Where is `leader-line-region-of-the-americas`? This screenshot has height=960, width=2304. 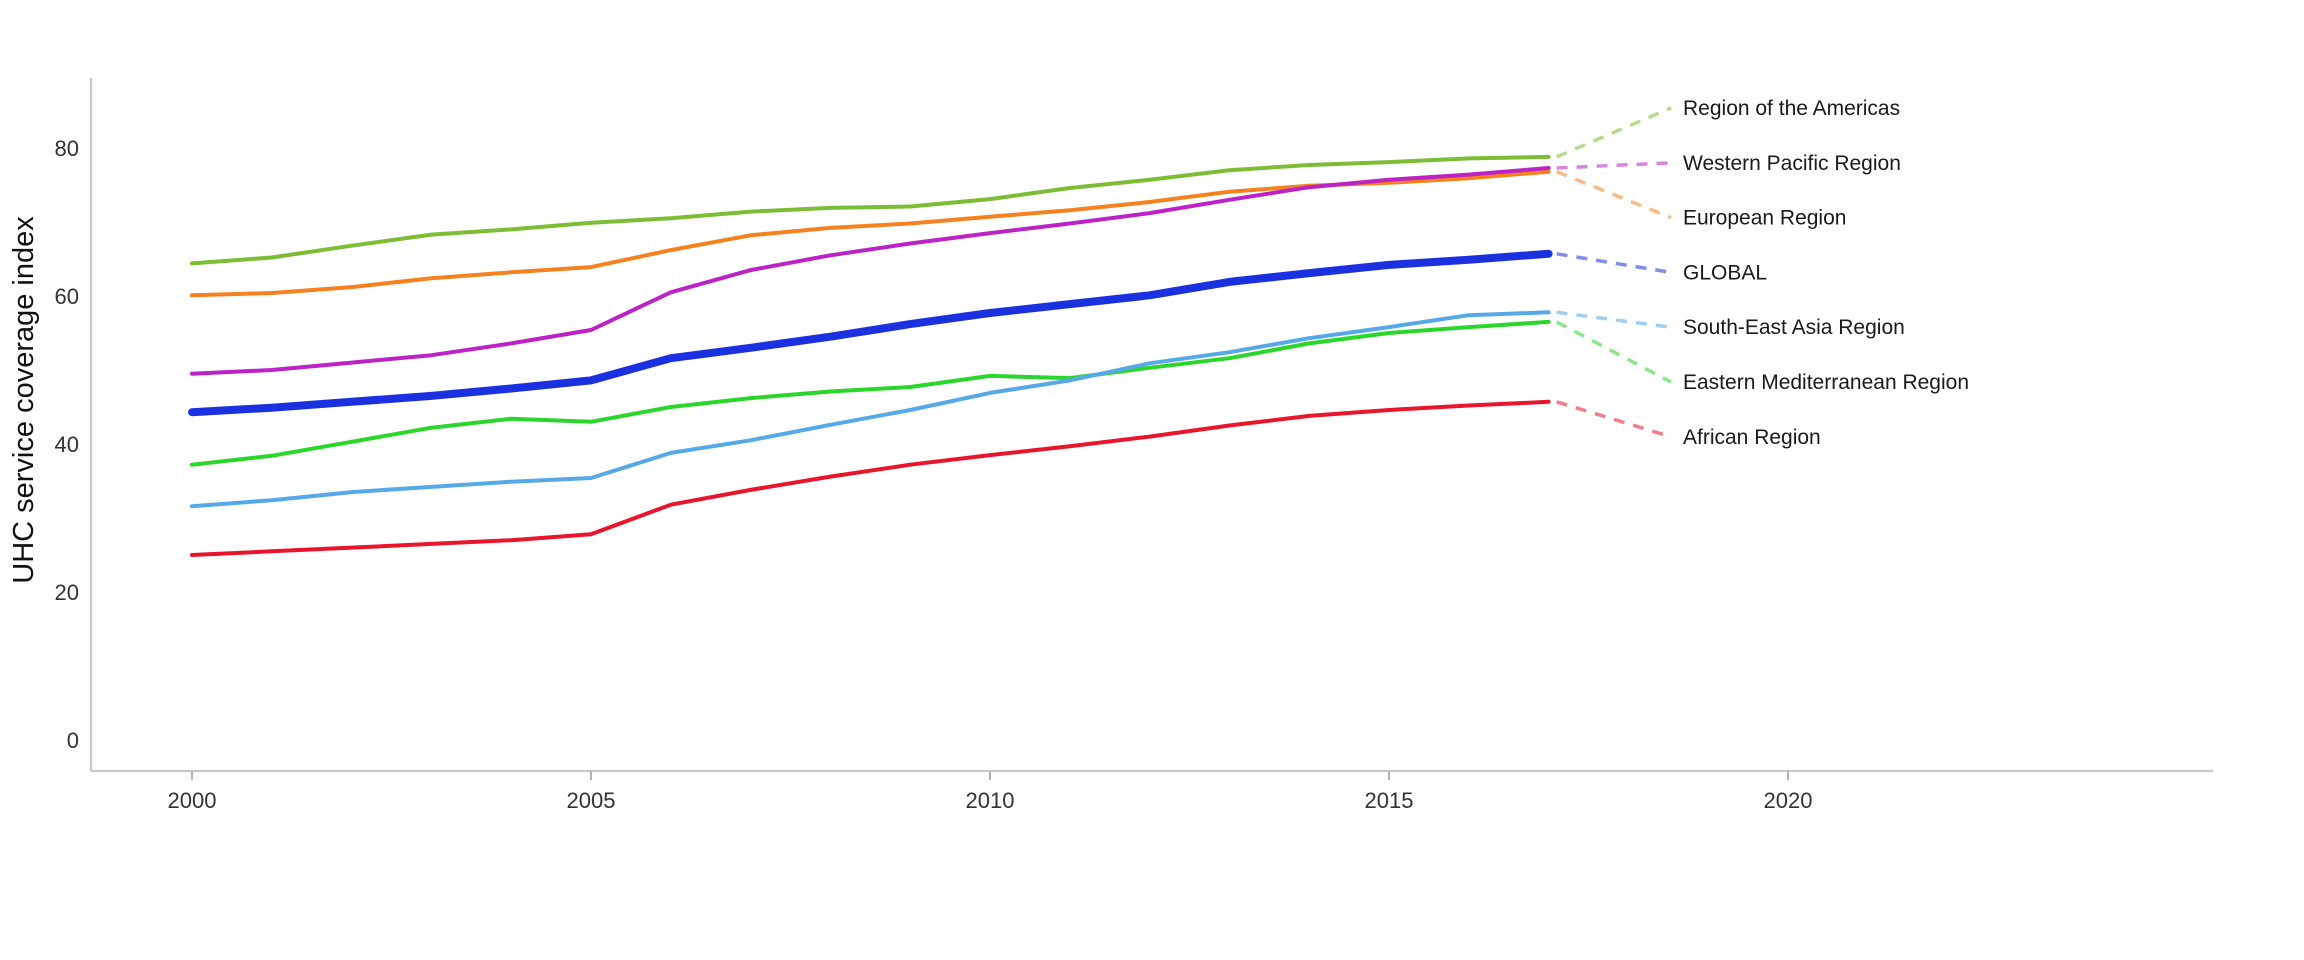 leader-line-region-of-the-americas is located at coordinates (1613, 132).